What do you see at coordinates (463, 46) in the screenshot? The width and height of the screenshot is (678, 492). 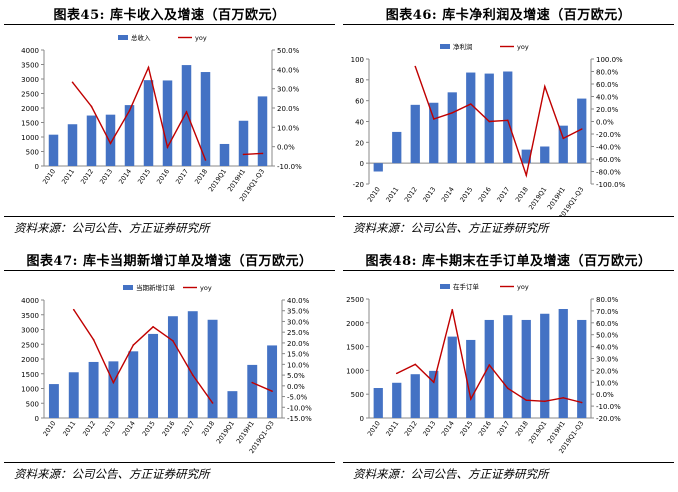 I see `legend-bar-label: 净利润` at bounding box center [463, 46].